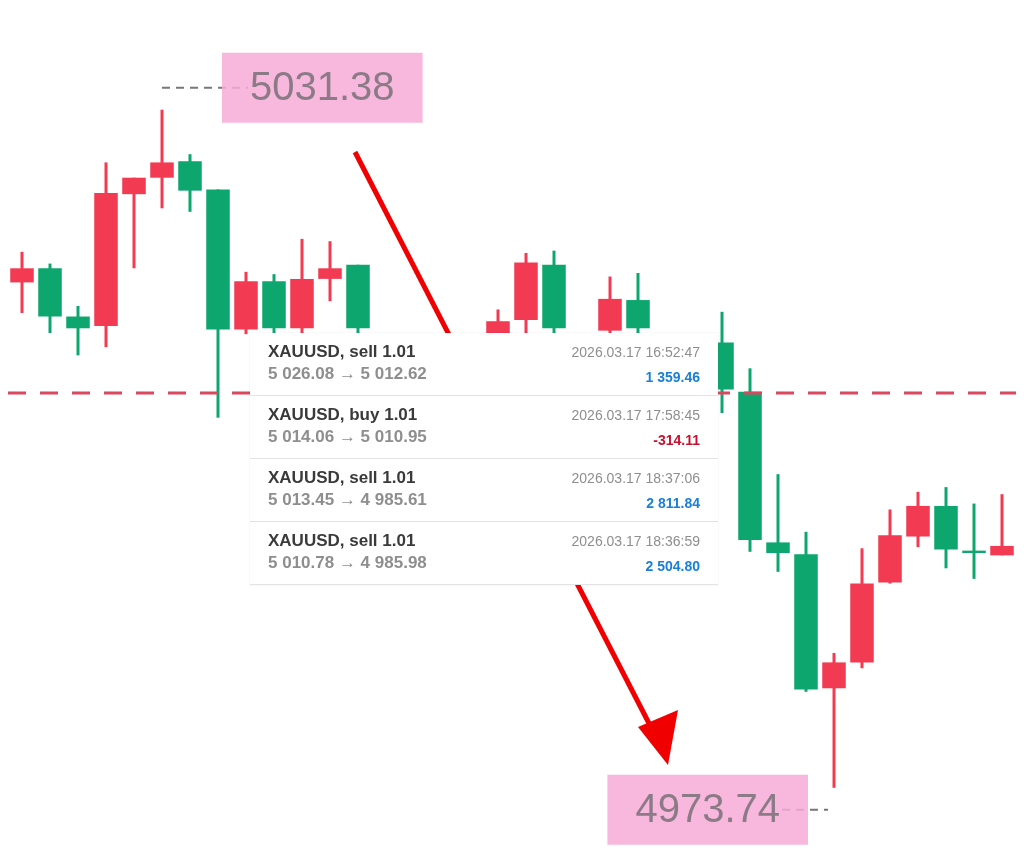 Image resolution: width=1024 pixels, height=867 pixels. Describe the element at coordinates (635, 478) in the screenshot. I see `annotation: 2026.03.17 18:37:06` at that location.